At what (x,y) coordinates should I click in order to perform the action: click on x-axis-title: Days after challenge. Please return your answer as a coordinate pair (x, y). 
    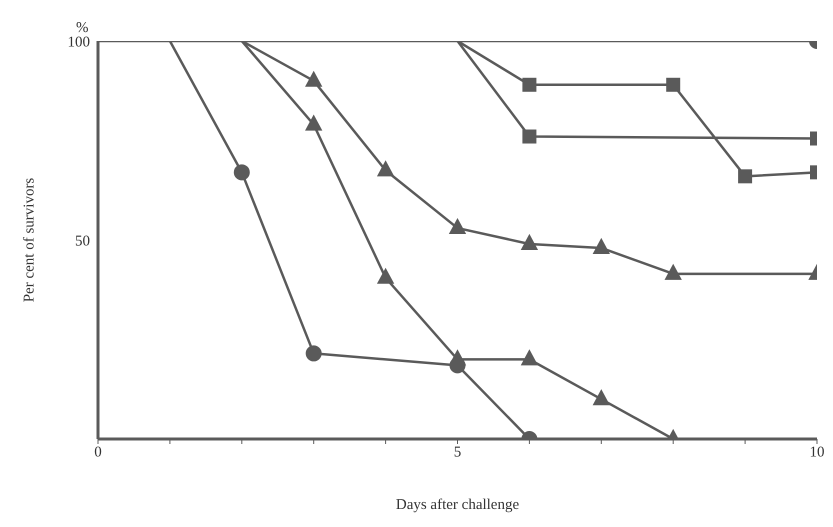
    Looking at the image, I should click on (458, 505).